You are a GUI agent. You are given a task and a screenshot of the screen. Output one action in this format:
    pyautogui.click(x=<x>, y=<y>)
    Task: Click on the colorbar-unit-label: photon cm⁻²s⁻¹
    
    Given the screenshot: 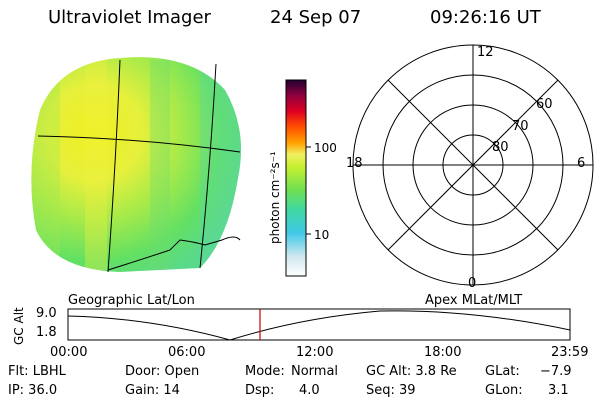 What is the action you would take?
    pyautogui.click(x=275, y=197)
    